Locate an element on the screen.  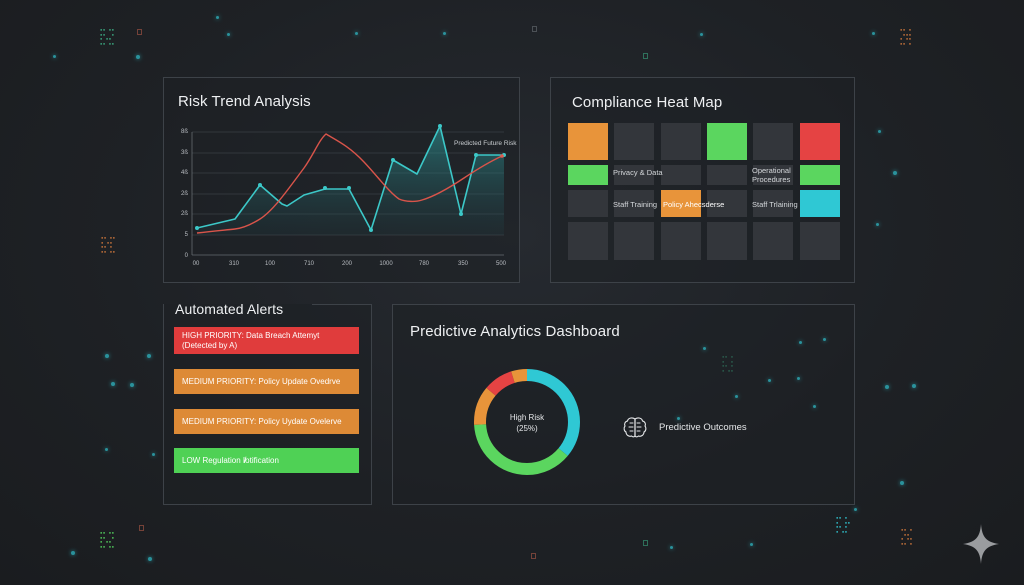
svg-text: 2ß is located at coordinates (184, 214).